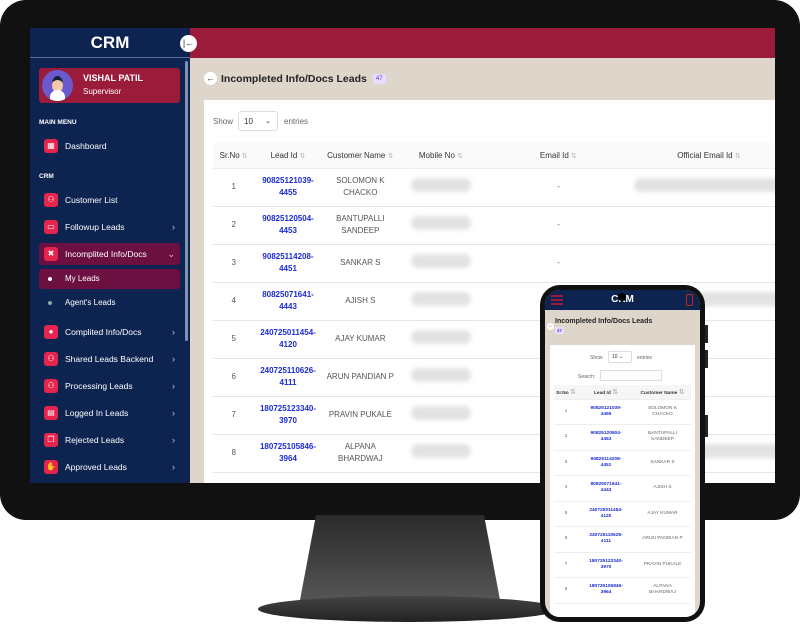 The image size is (800, 624). What do you see at coordinates (706, 334) in the screenshot?
I see `phone-side-button` at bounding box center [706, 334].